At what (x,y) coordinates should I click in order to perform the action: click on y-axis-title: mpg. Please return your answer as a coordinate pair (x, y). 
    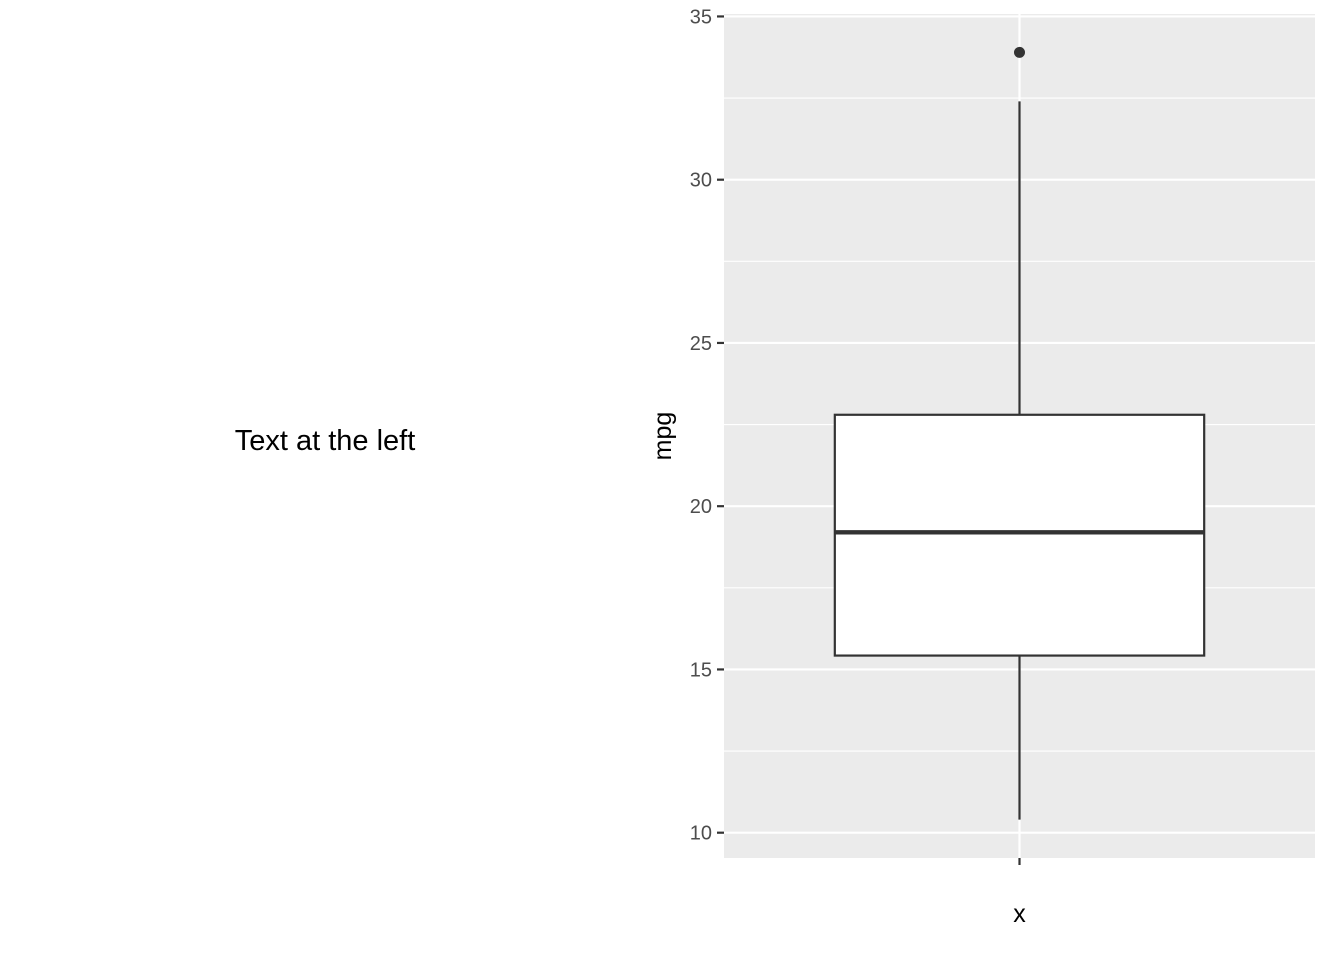
    Looking at the image, I should click on (663, 436).